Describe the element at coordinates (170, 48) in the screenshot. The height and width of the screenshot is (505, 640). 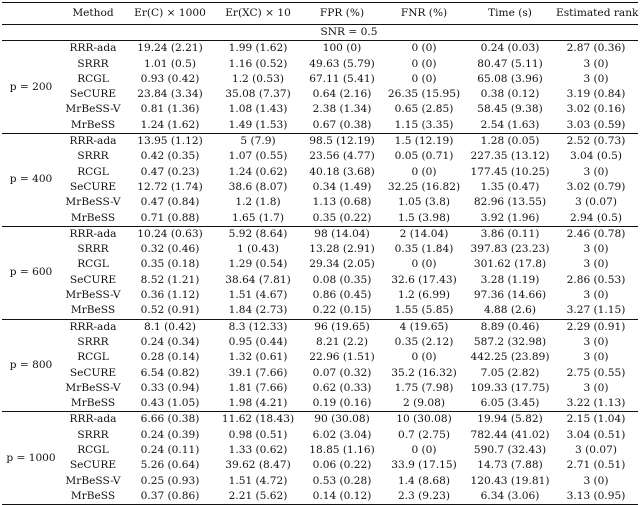
I see `cell-er-c: 19.24 (2.21)` at that location.